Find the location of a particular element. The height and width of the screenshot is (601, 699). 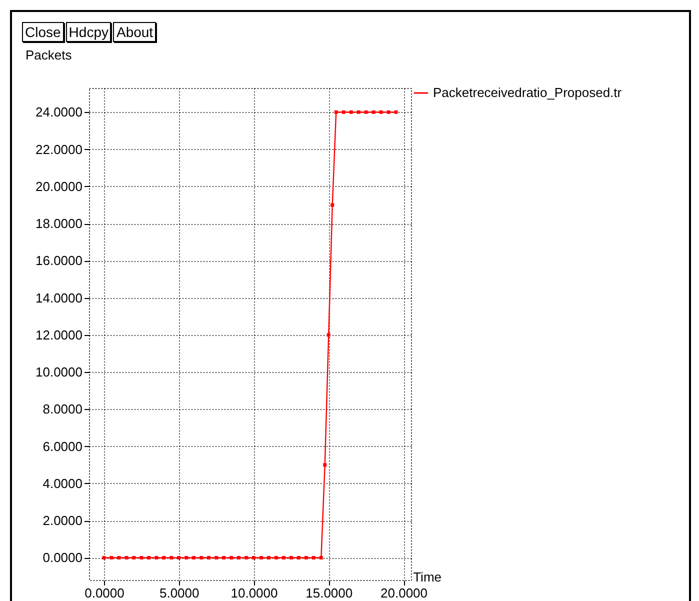

x-tick-label: 5.0000 is located at coordinates (179, 593).